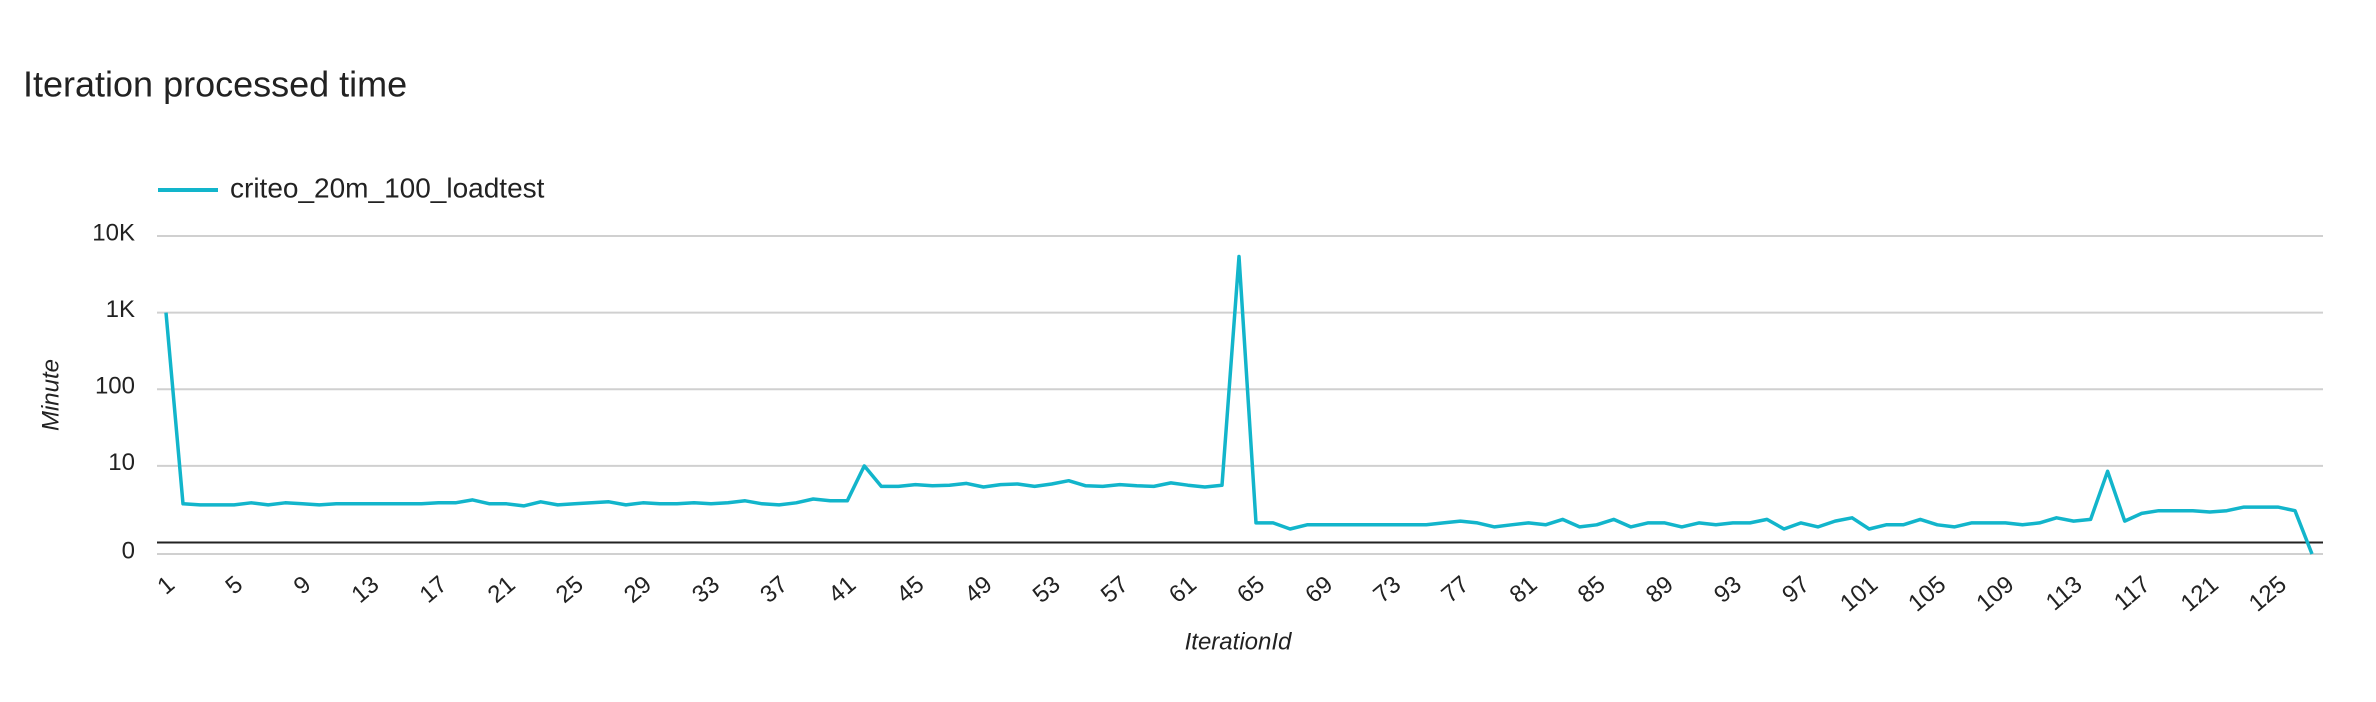 This screenshot has height=702, width=2376. What do you see at coordinates (434, 590) in the screenshot?
I see `x-tick-label: 17` at bounding box center [434, 590].